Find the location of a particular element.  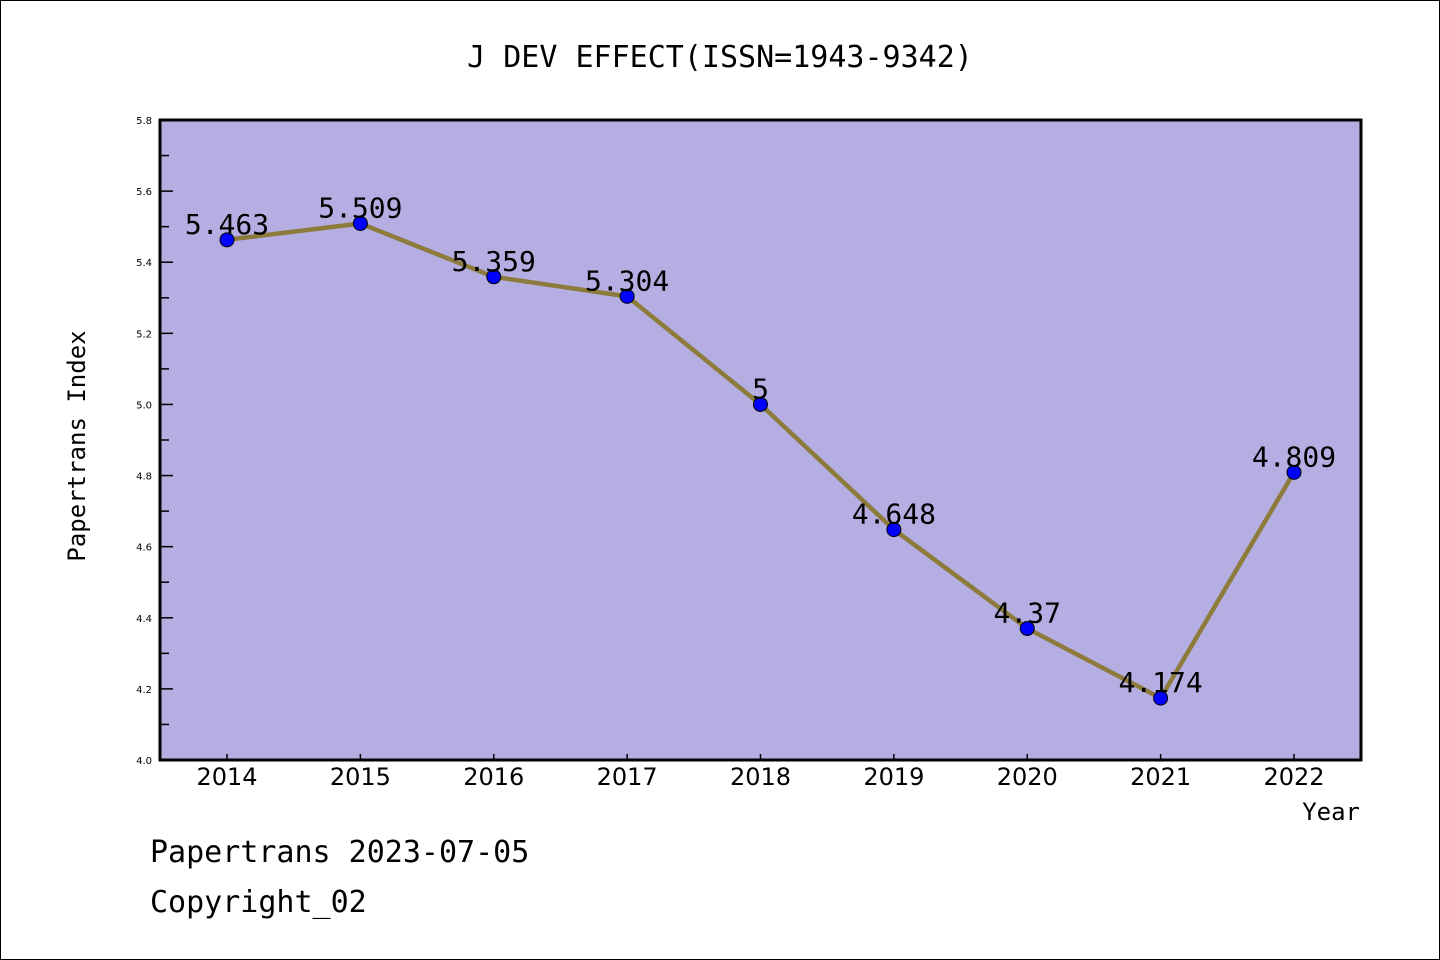

y-tick-label: 5.6 is located at coordinates (144, 192).